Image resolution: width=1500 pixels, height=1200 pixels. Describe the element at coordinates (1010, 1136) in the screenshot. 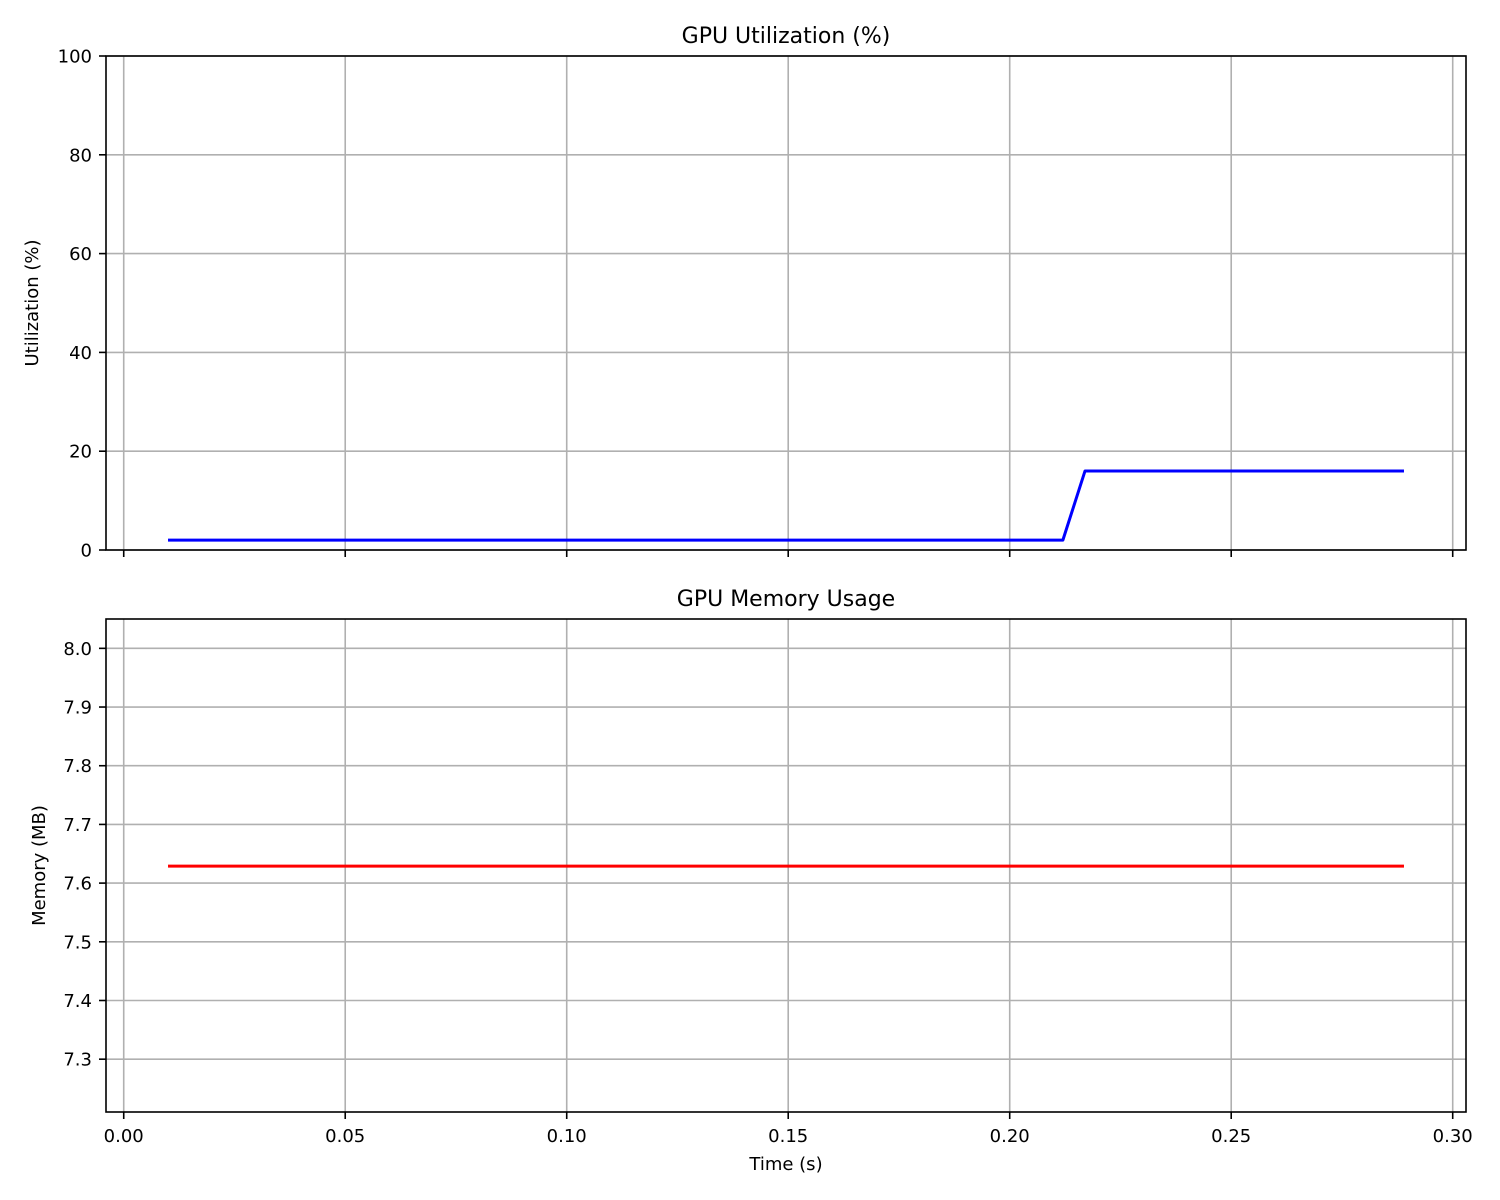

I see `x-tick-label: 0.20` at that location.